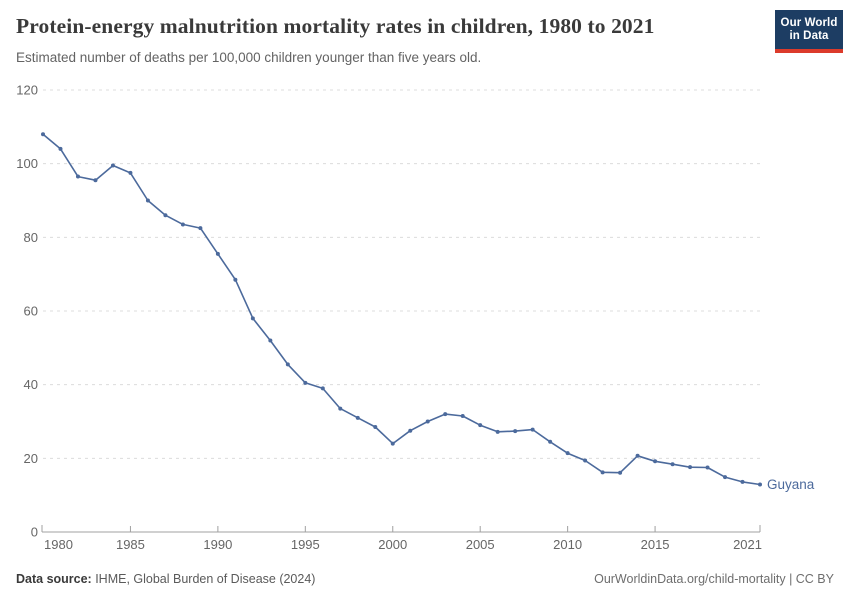  I want to click on x-axis-label-2000: 2000, so click(392, 544).